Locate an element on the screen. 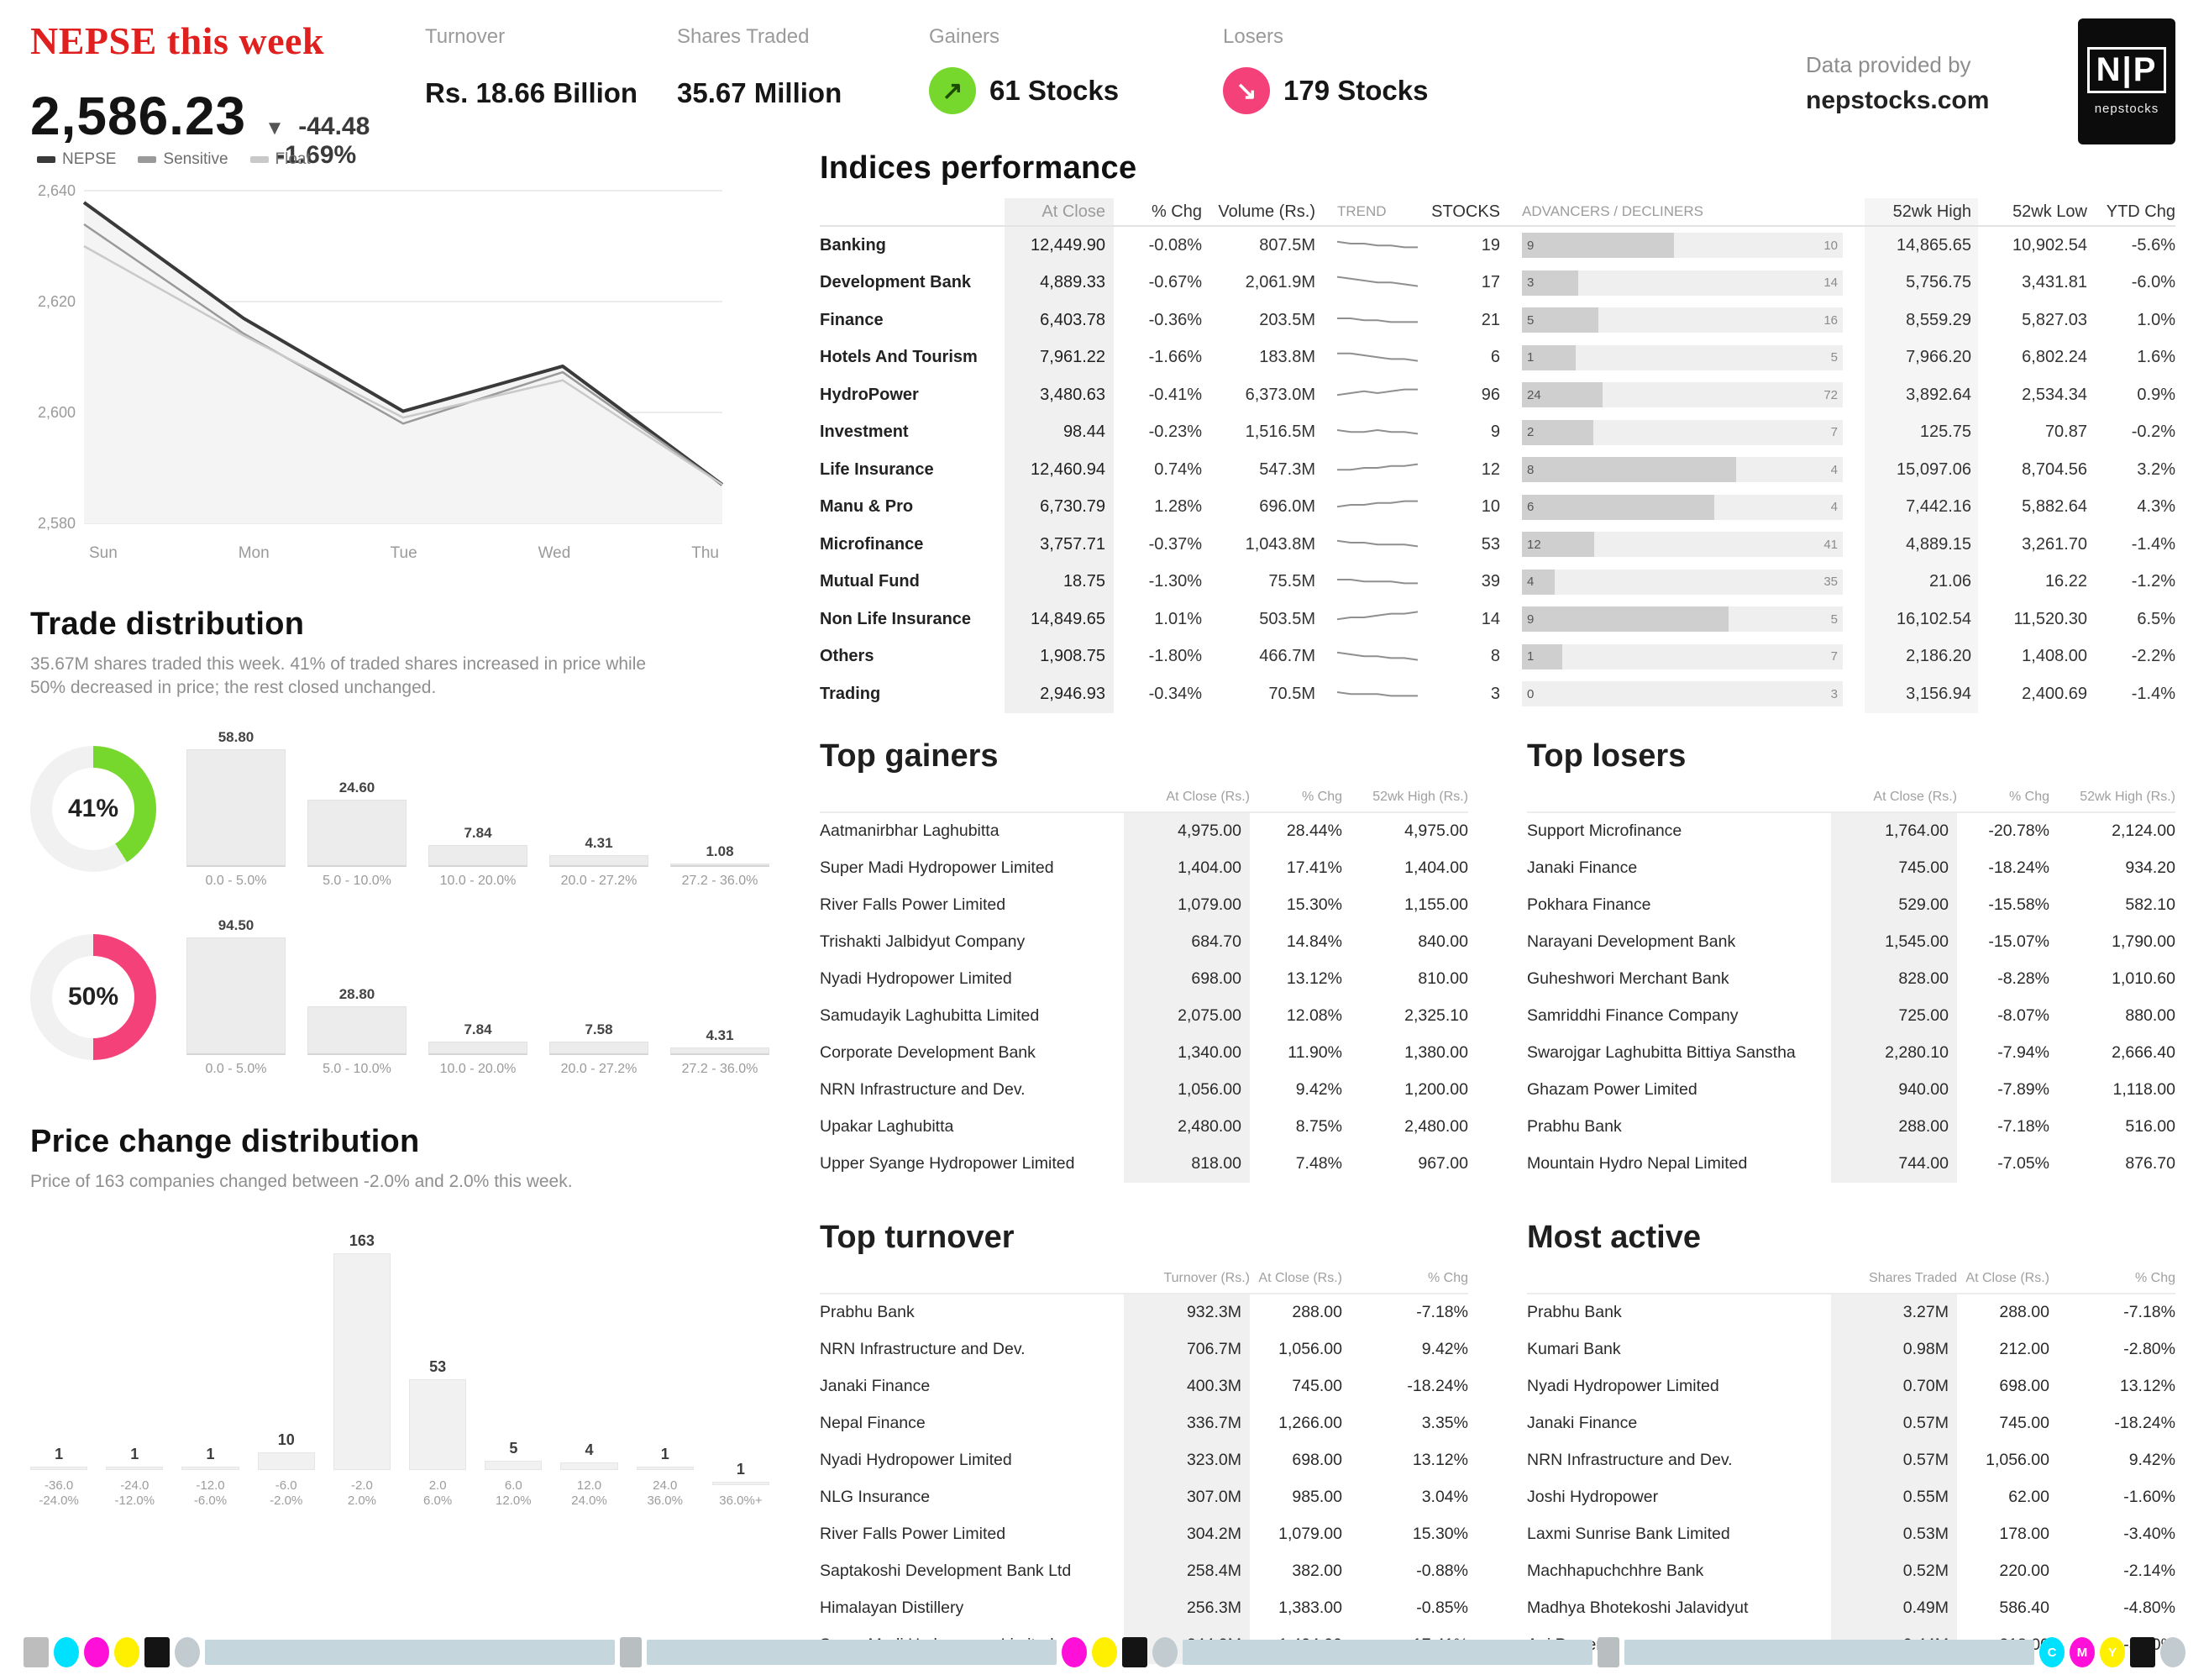 Image resolution: width=2209 pixels, height=1680 pixels. value-2: -18.24% is located at coordinates (2018, 867).